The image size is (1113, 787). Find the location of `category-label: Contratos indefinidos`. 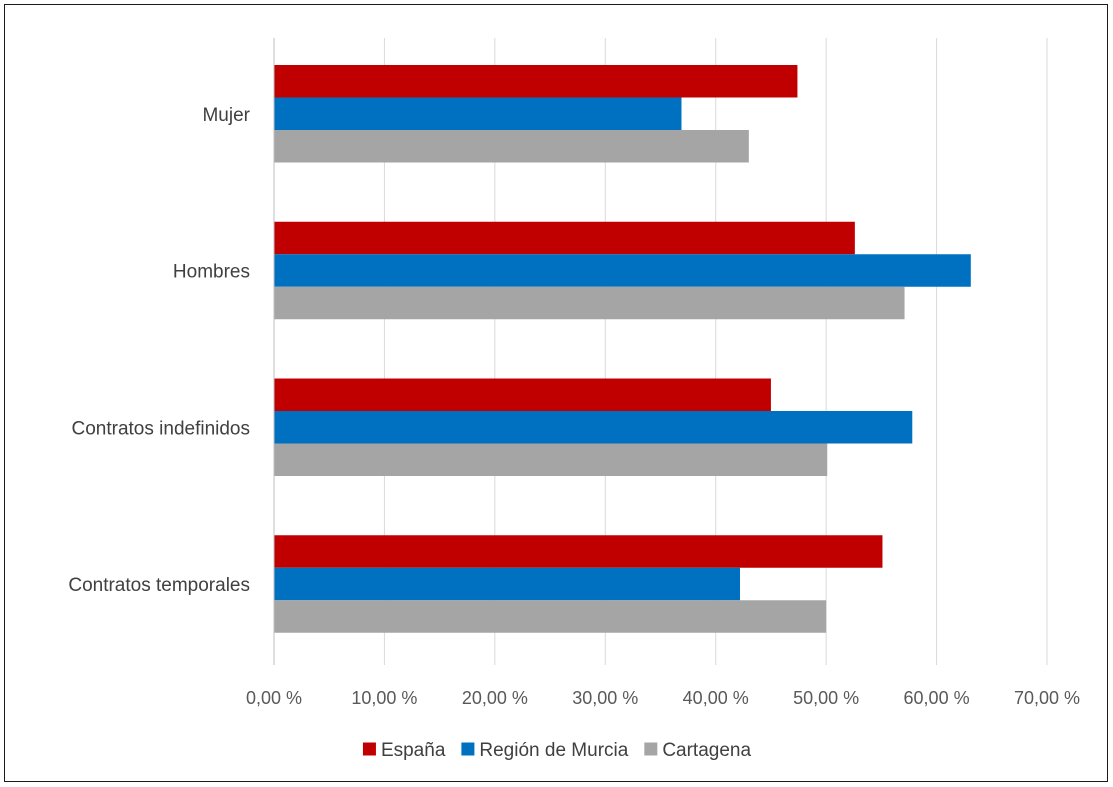

category-label: Contratos indefinidos is located at coordinates (161, 428).